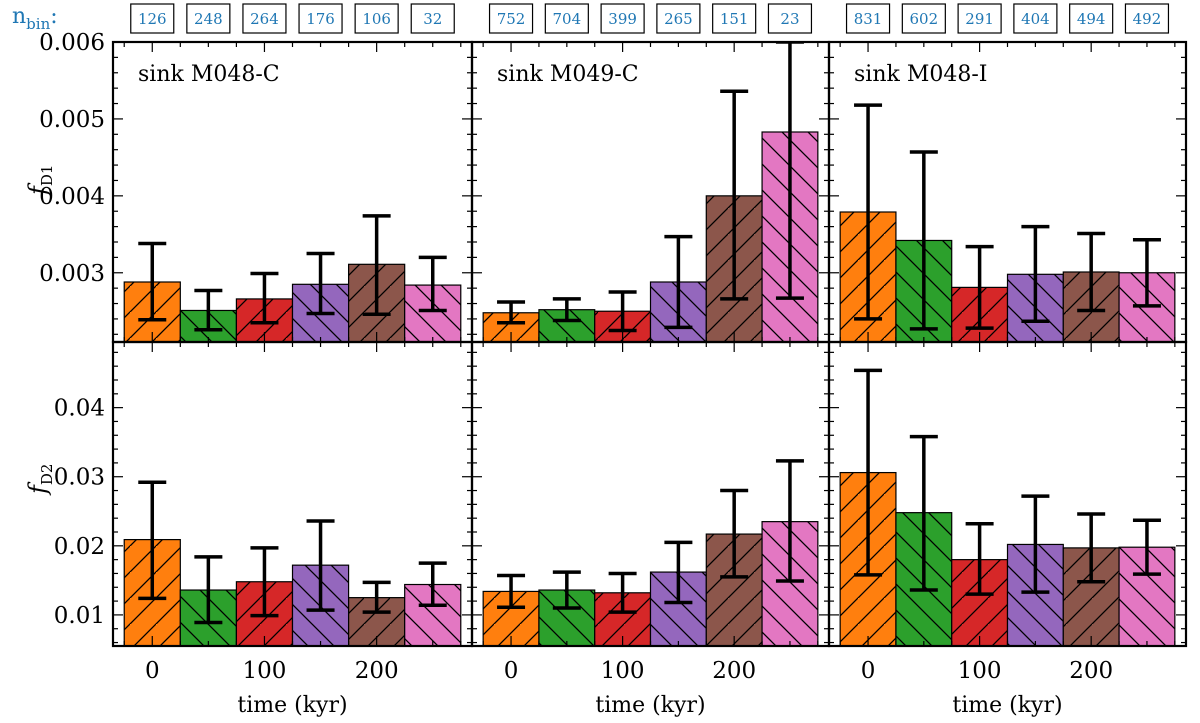 Image resolution: width=1200 pixels, height=723 pixels. What do you see at coordinates (79, 478) in the screenshot?
I see `y-tick-label: 0.03` at bounding box center [79, 478].